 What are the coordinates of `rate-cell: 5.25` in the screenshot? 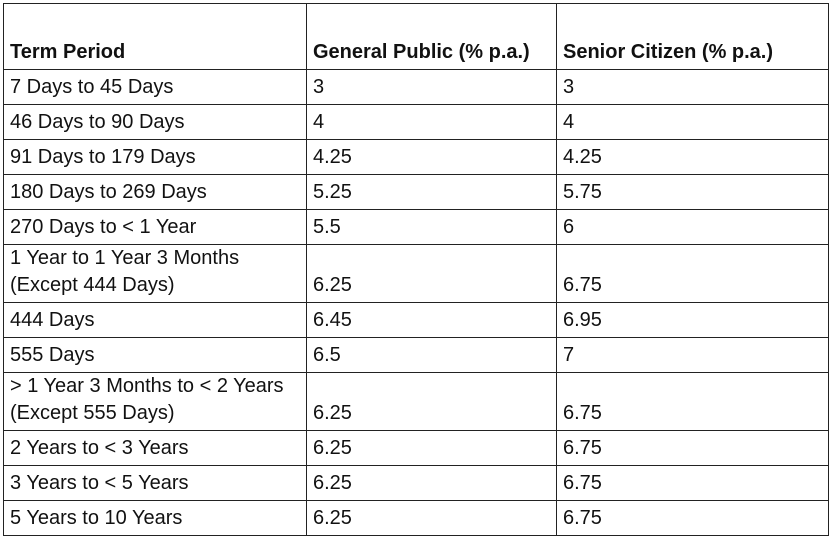 It's located at (431, 192).